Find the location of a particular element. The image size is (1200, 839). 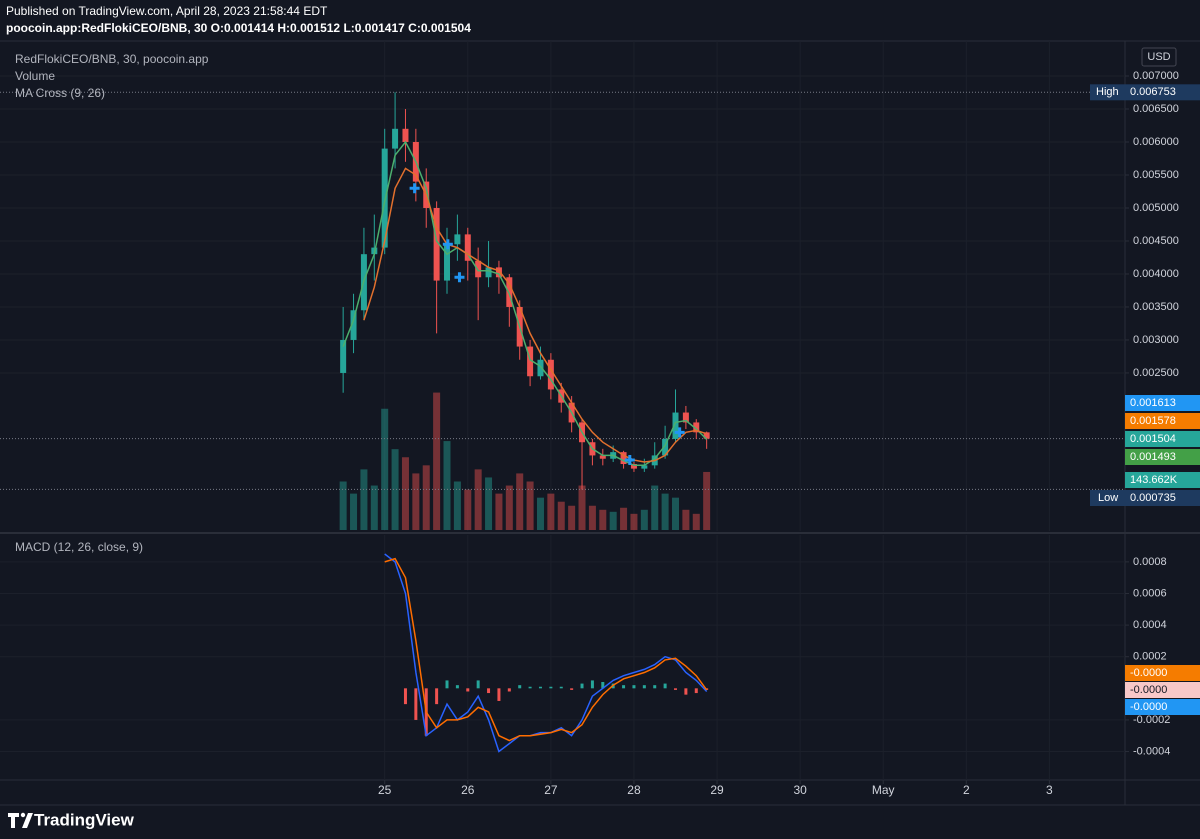

y-tick-label: 0.004000 is located at coordinates (1156, 274).